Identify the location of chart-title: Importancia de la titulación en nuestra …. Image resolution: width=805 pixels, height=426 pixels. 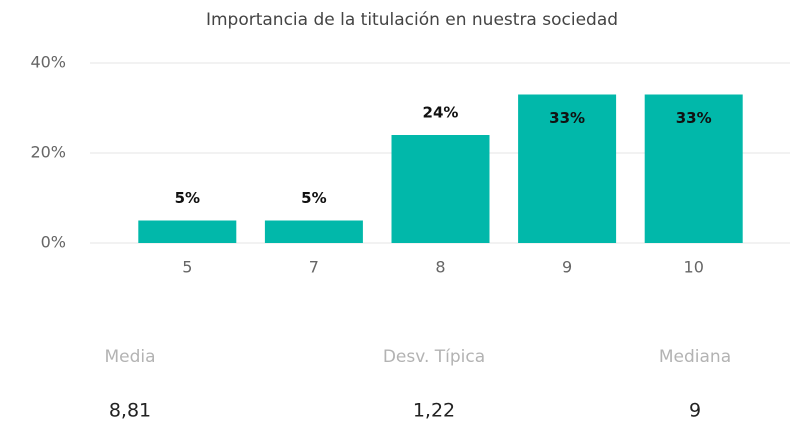
(412, 20).